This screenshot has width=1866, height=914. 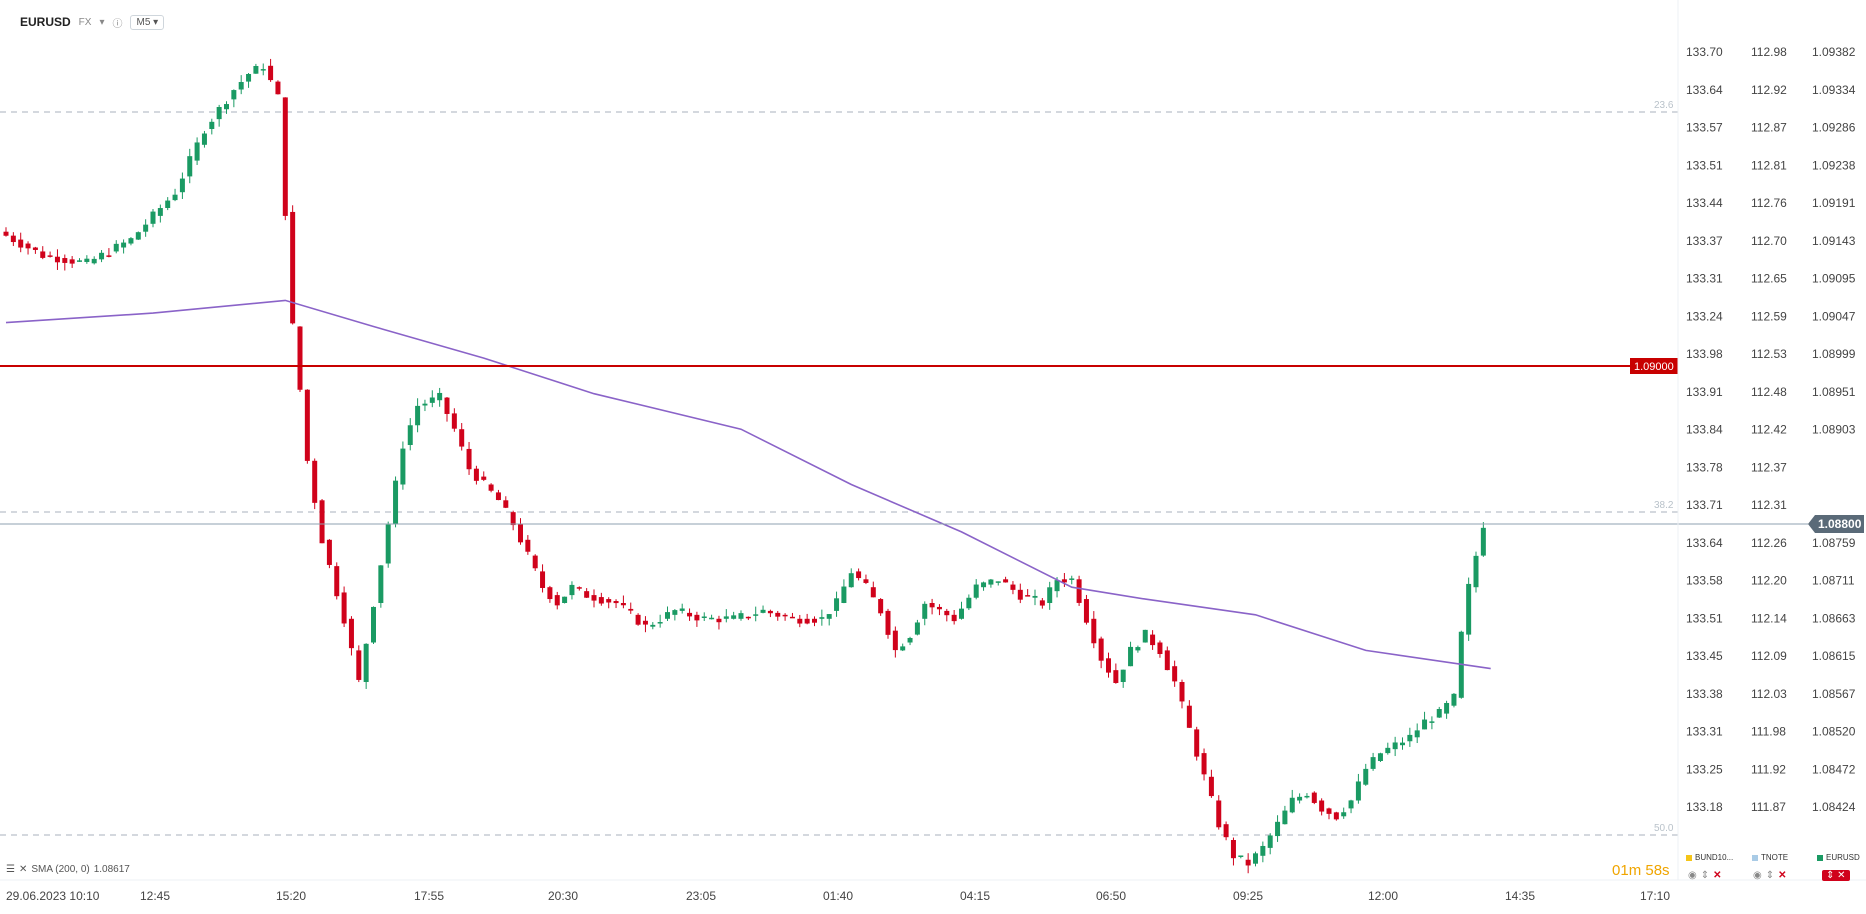 What do you see at coordinates (1704, 241) in the screenshot?
I see `y-tick-bund: 133.37` at bounding box center [1704, 241].